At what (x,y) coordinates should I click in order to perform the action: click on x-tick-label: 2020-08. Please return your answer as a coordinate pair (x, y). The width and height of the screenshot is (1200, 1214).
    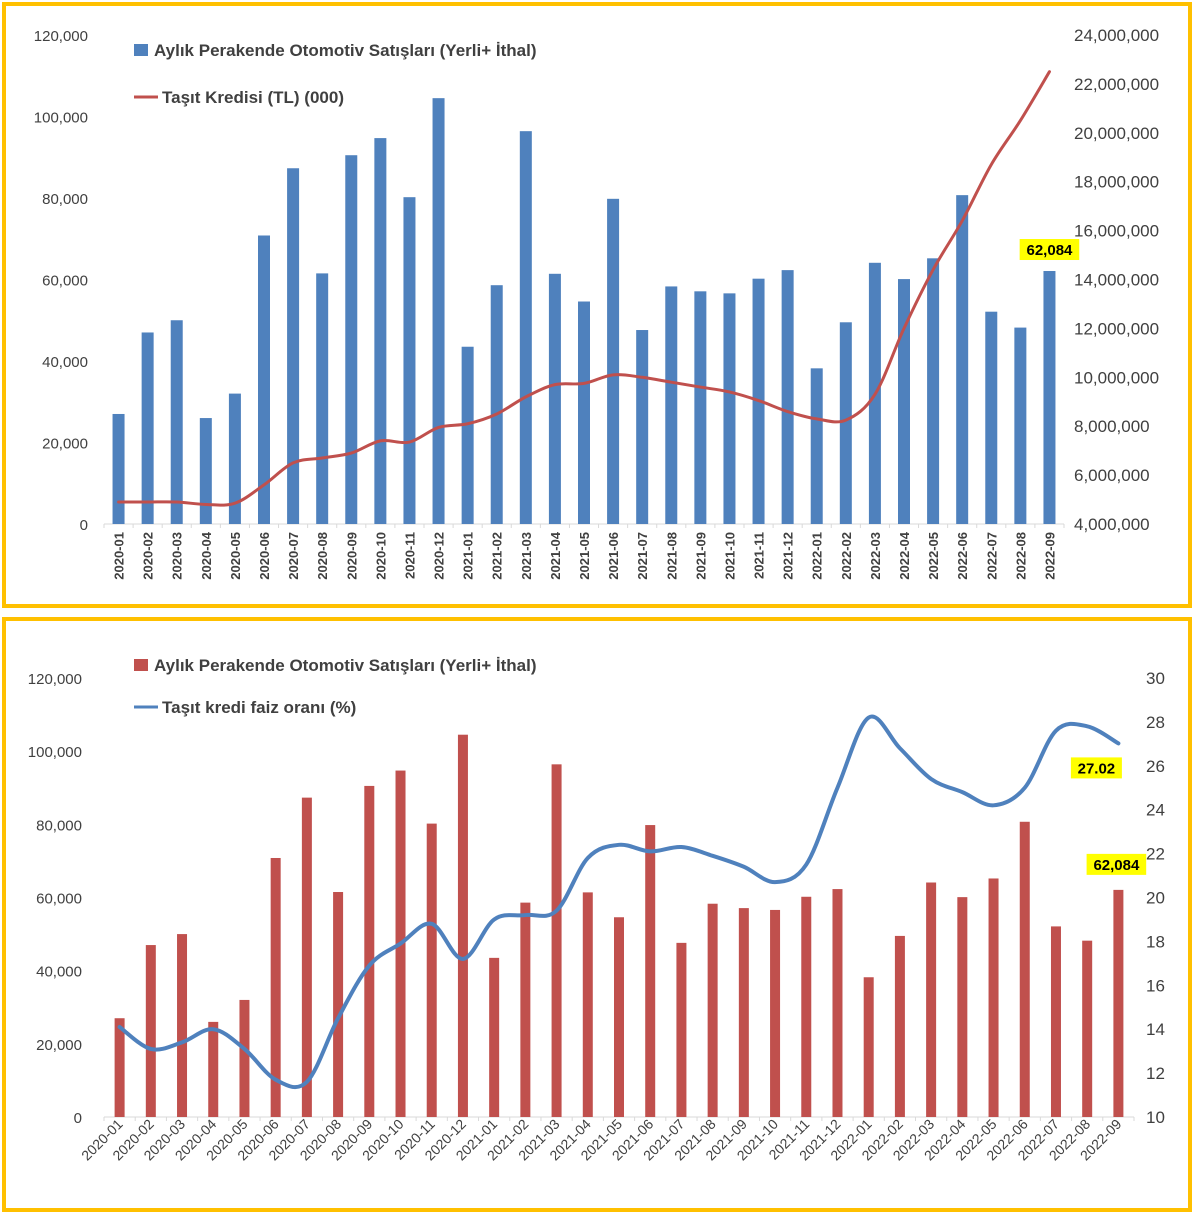
    Looking at the image, I should click on (322, 556).